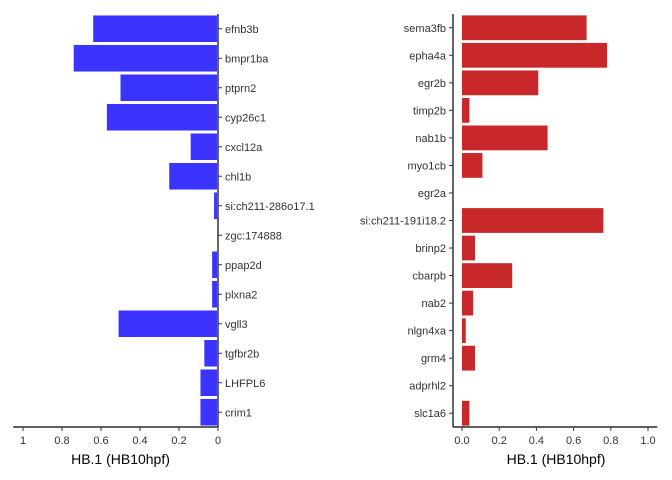 The width and height of the screenshot is (672, 480). Describe the element at coordinates (426, 332) in the screenshot. I see `right-category-label: nlgn4xa` at that location.